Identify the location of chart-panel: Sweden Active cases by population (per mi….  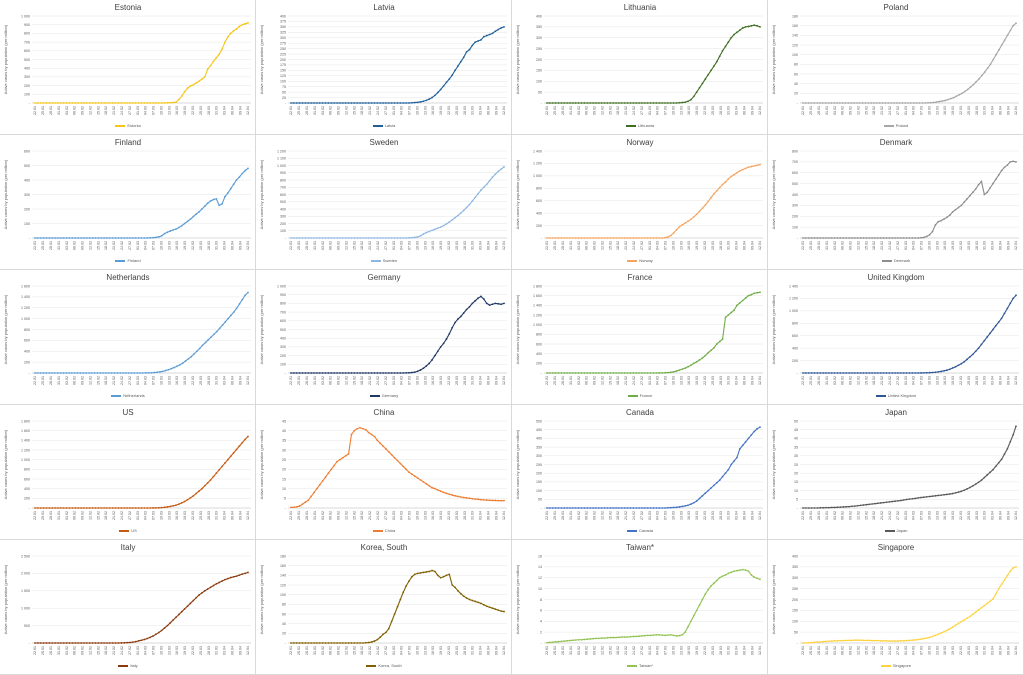
(384, 202).